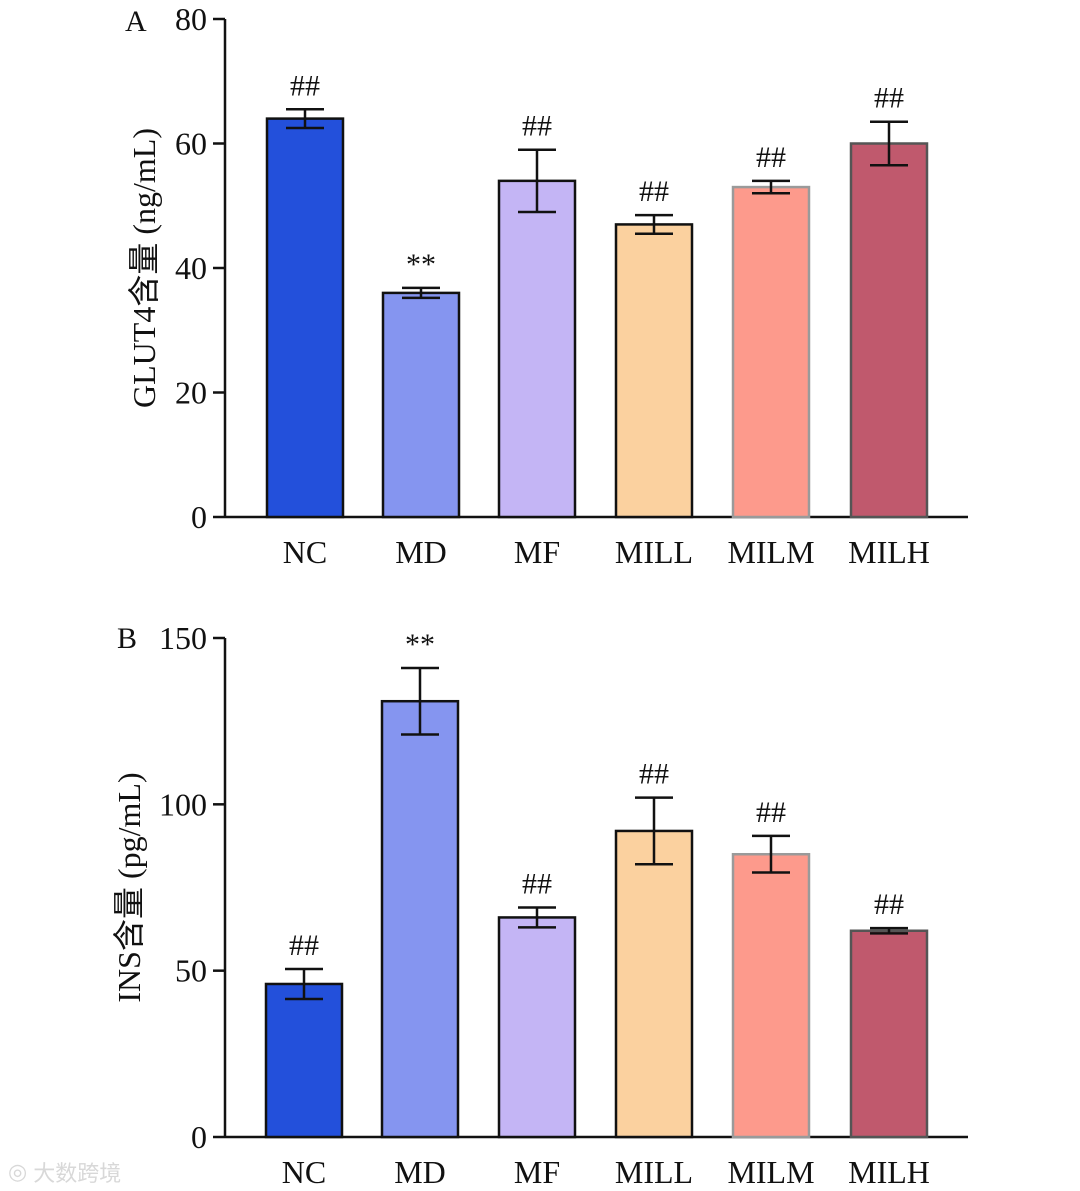  I want to click on y-axis-title: GLUT4含量 (ng/mL), so click(144, 268).